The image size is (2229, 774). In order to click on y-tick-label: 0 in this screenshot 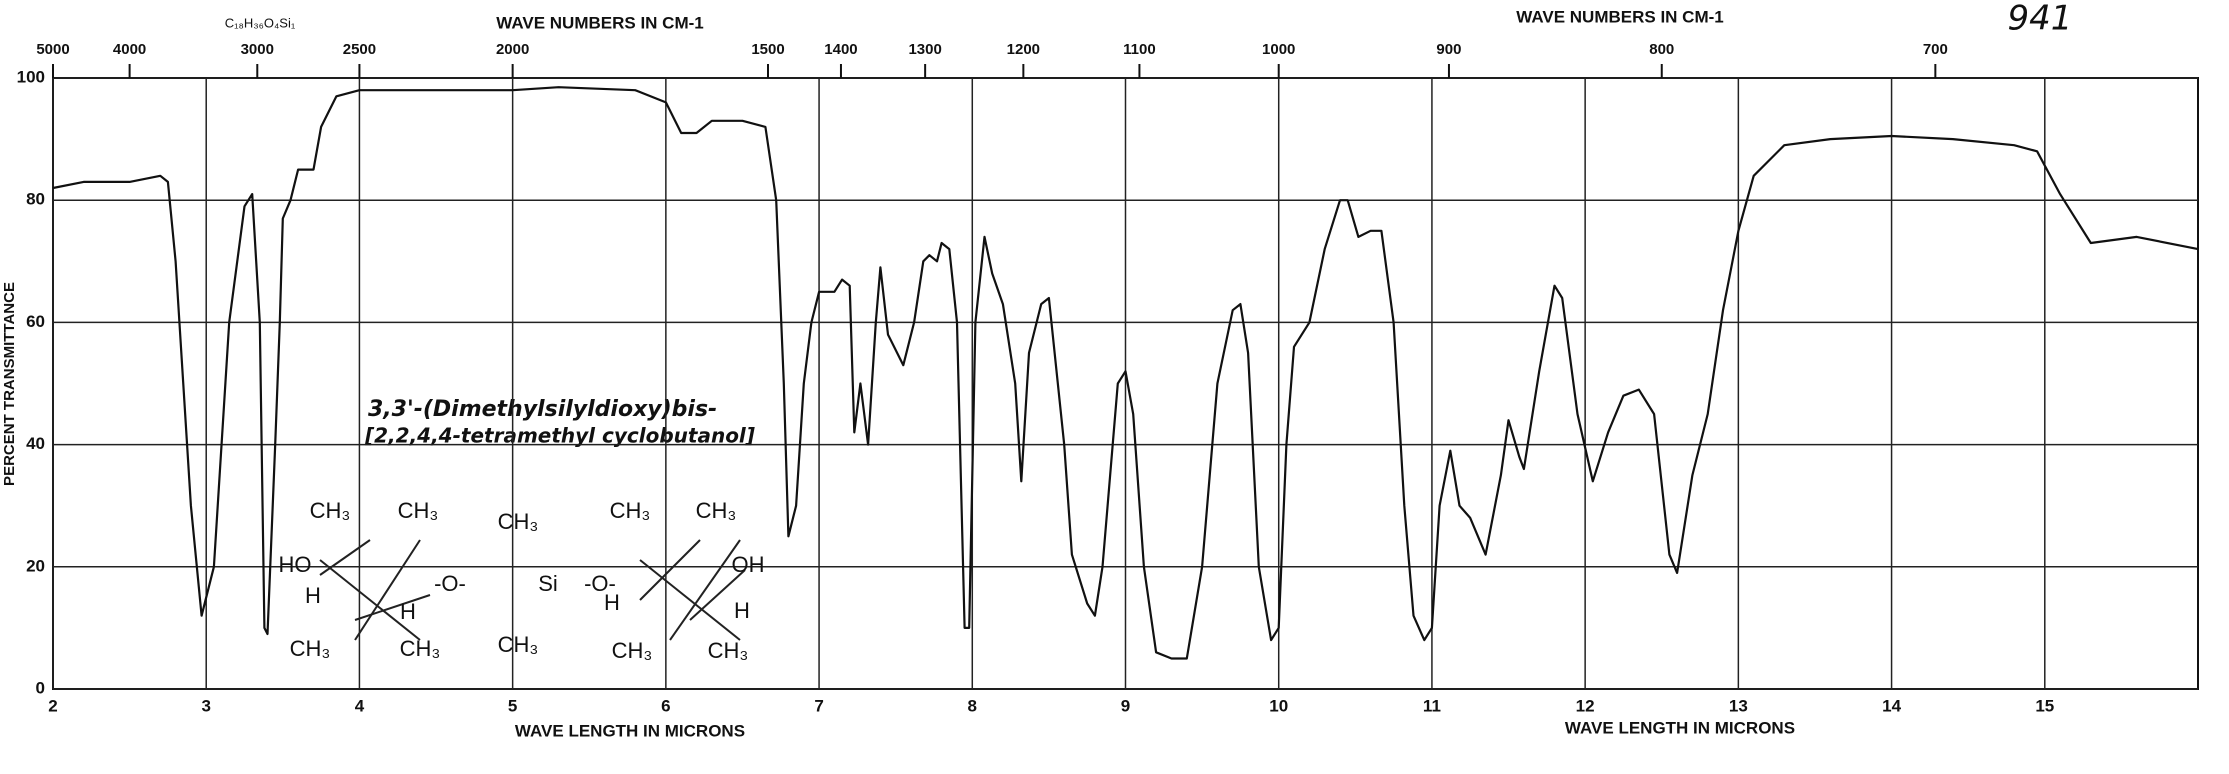, I will do `click(40, 687)`.